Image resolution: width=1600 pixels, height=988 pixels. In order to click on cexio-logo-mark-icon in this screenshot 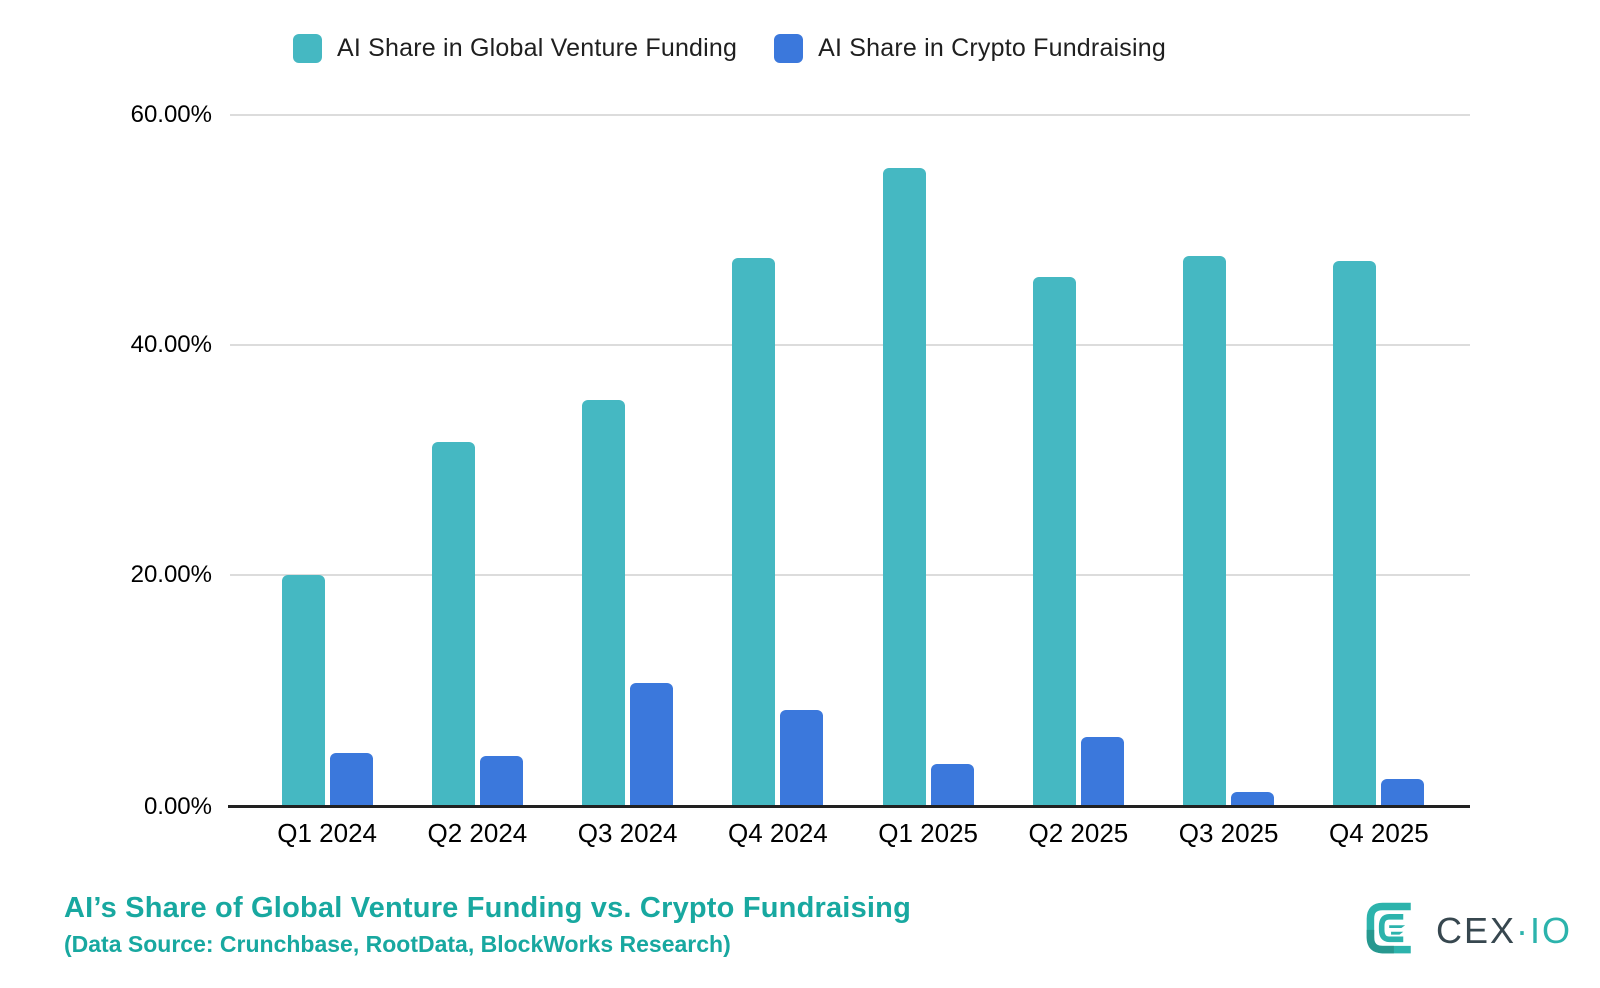, I will do `click(1392, 930)`.